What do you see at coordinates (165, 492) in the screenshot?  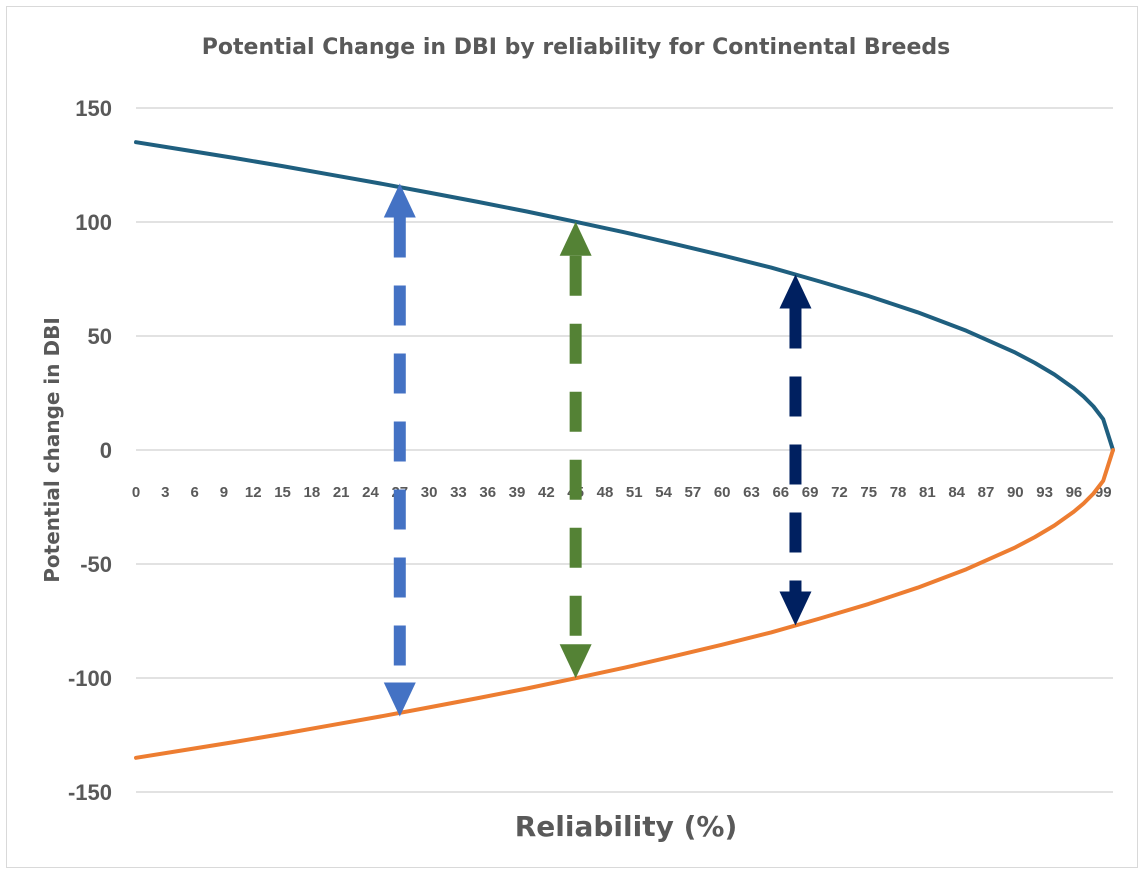 I see `x-tick-label: 3` at bounding box center [165, 492].